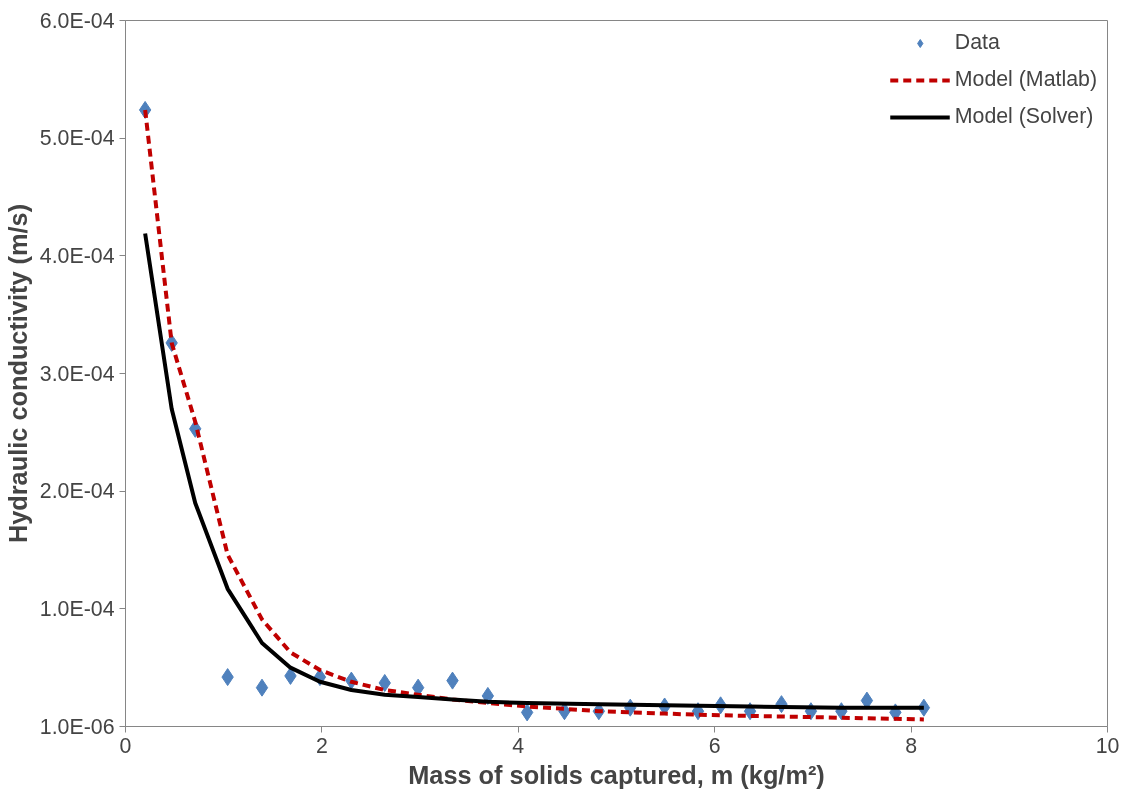  I want to click on x-tick-label: 10, so click(1107, 745).